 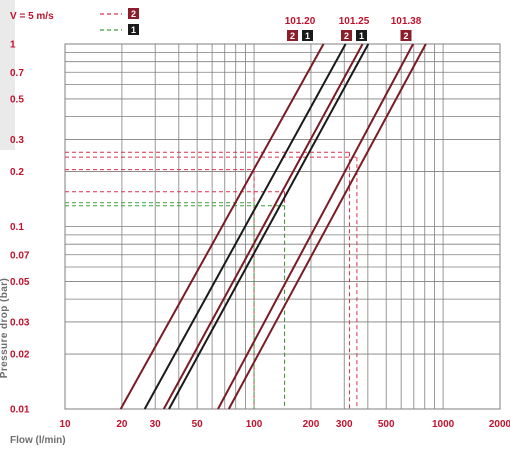 I want to click on legend-title: V = 5 m/s, so click(x=32, y=16).